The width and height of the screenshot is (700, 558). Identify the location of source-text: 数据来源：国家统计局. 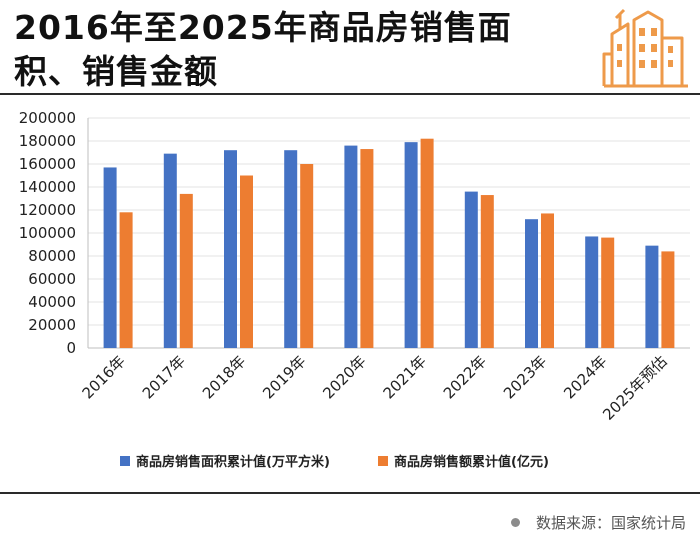
(610, 523).